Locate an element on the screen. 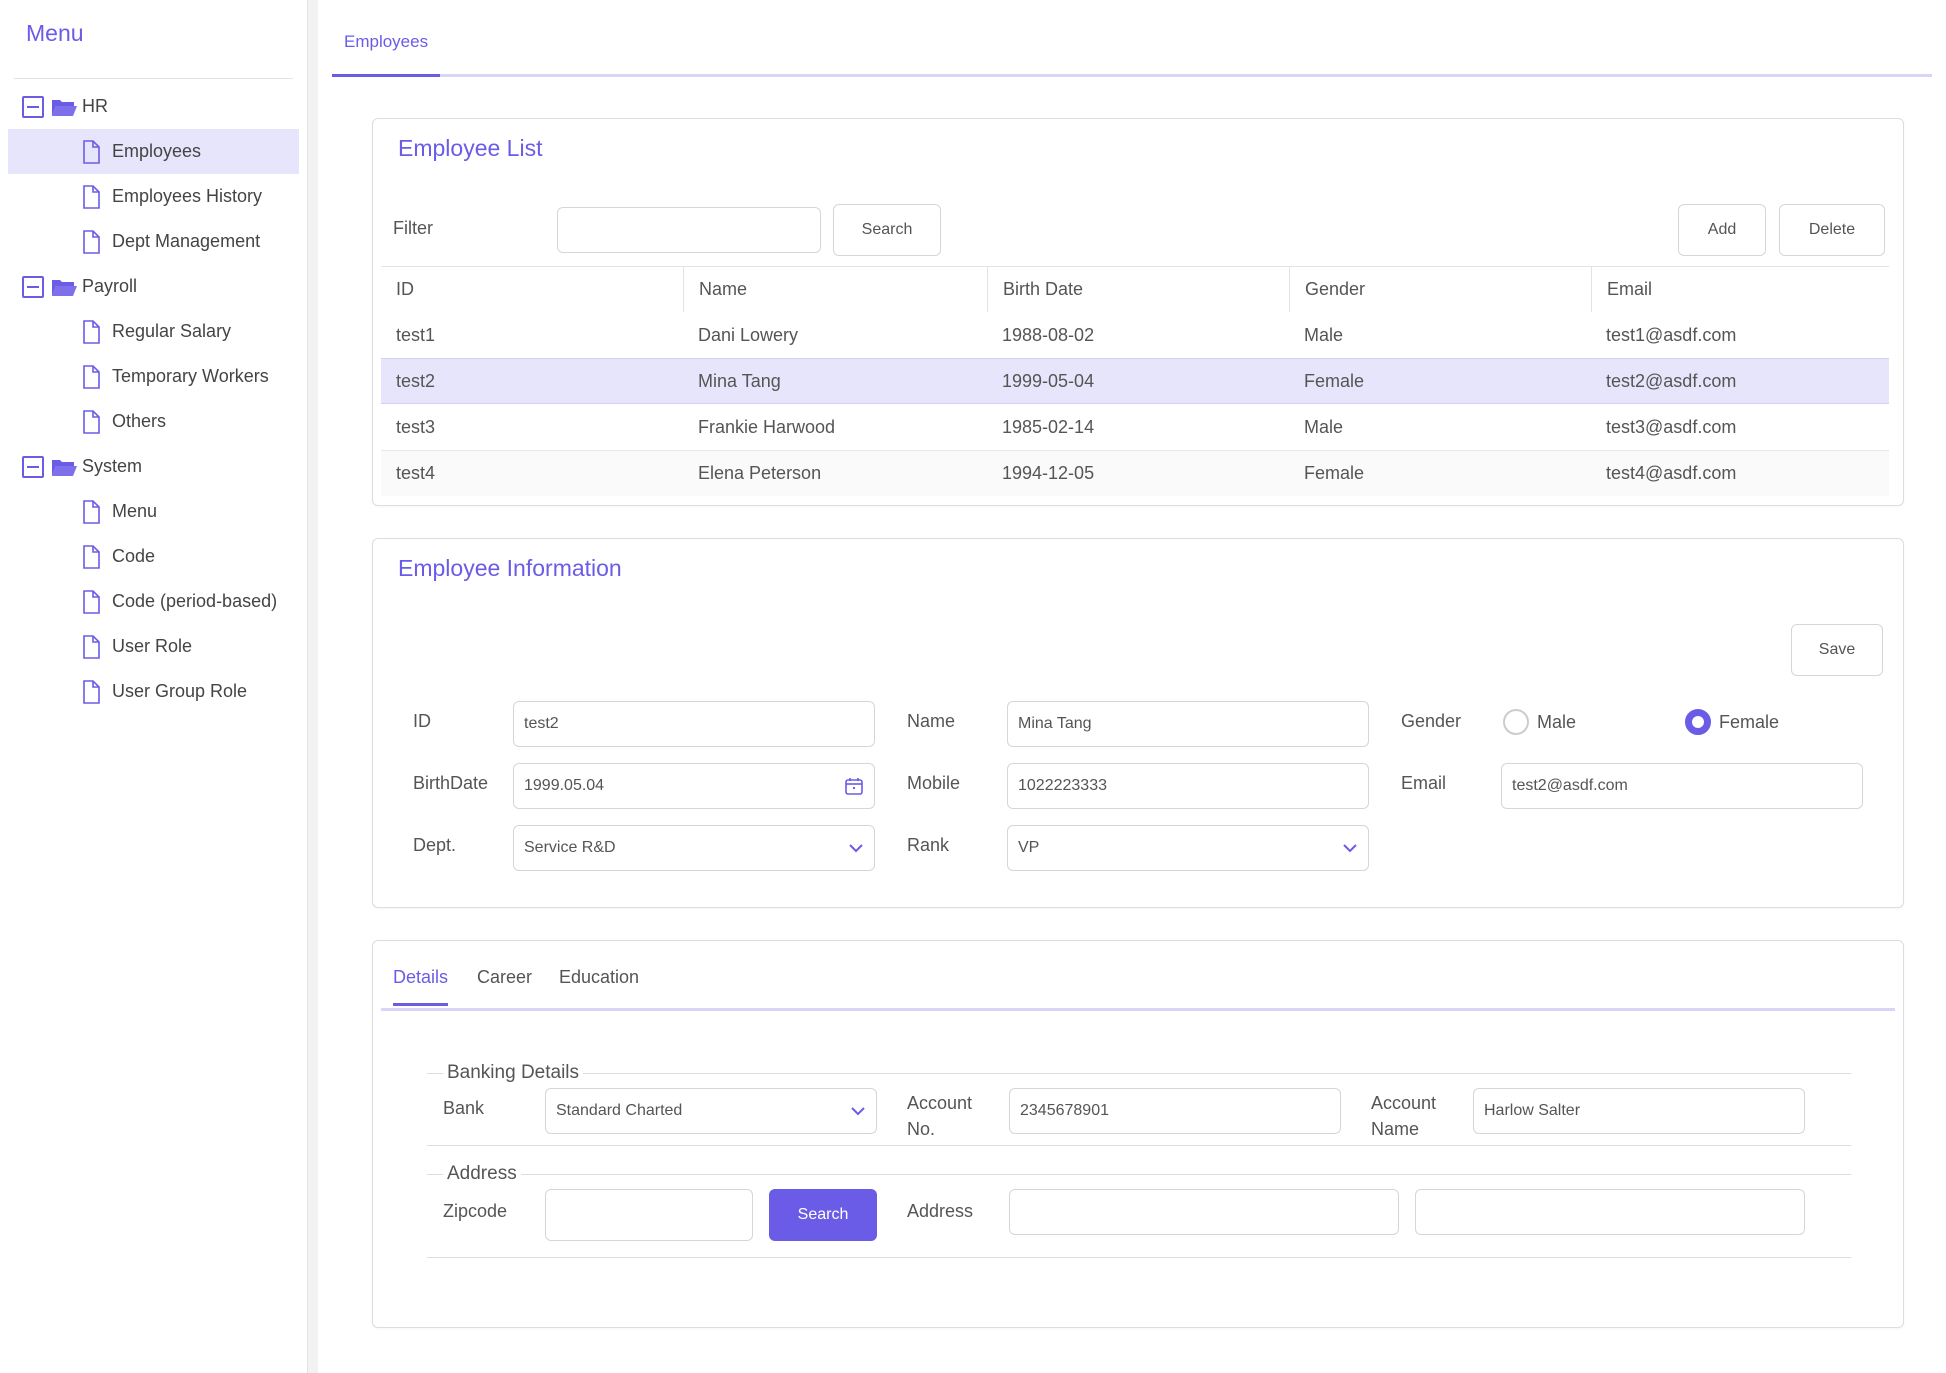 This screenshot has height=1373, width=1946. account-no-label-line2: No. is located at coordinates (921, 1129).